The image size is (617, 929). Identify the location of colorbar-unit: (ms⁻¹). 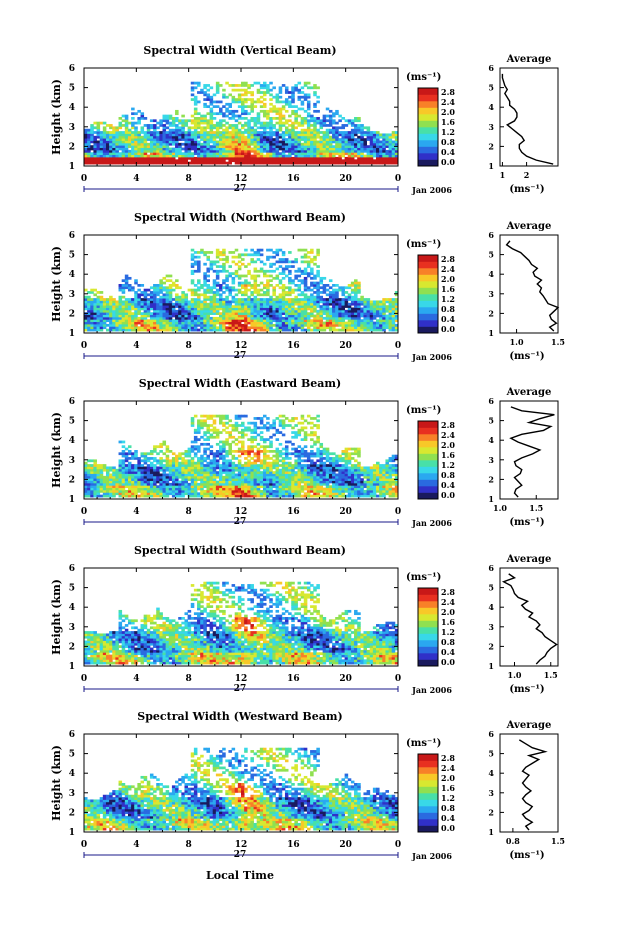
(423, 244).